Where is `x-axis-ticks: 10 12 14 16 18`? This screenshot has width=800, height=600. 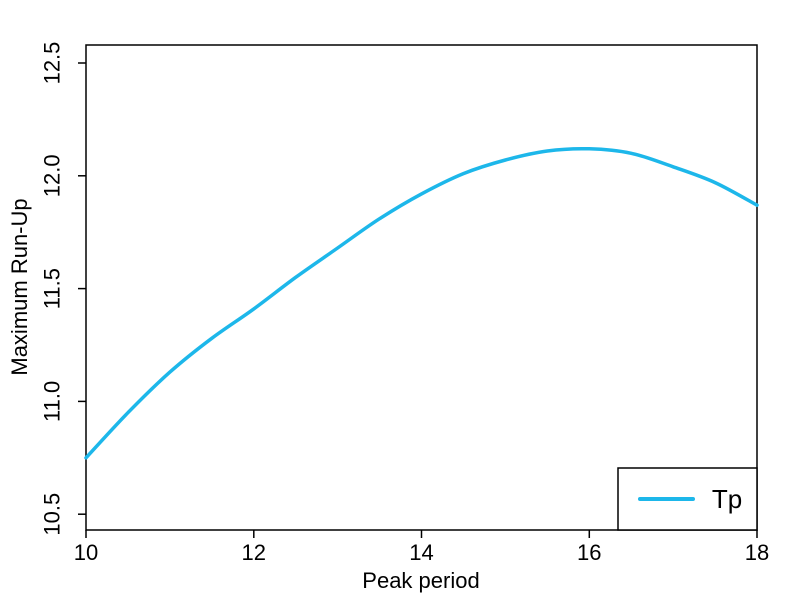 x-axis-ticks: 10 12 14 16 18 is located at coordinates (421, 547).